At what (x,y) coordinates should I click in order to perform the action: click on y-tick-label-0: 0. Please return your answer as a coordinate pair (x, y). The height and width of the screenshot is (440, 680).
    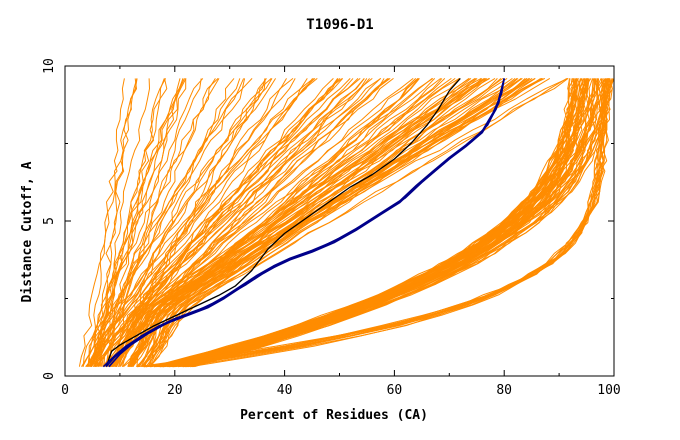
    Looking at the image, I should click on (49, 376).